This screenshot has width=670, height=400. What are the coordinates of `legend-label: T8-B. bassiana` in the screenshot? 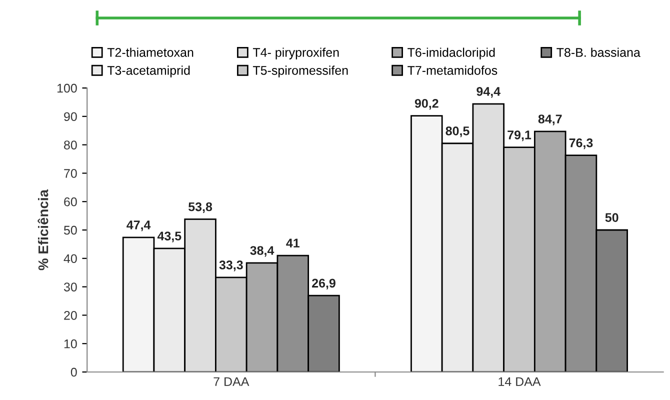 It's located at (598, 52).